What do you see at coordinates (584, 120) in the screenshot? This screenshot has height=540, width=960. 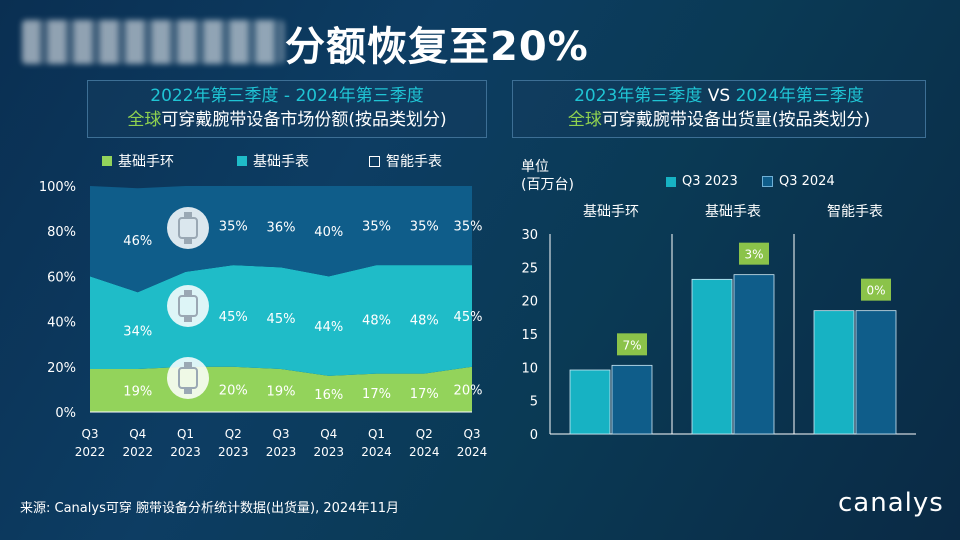 I see `right-header-global: 全球` at bounding box center [584, 120].